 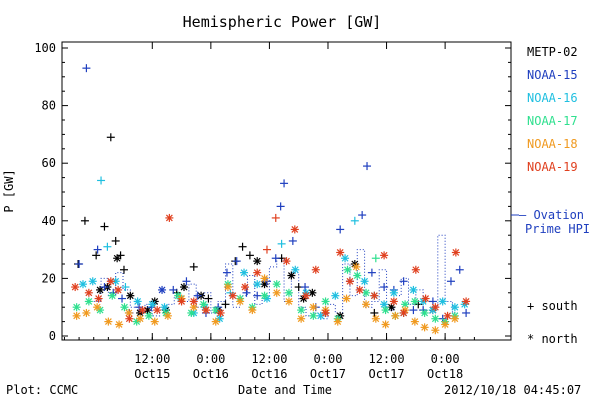 What do you see at coordinates (49, 106) in the screenshot?
I see `y-tick-label: 80` at bounding box center [49, 106].